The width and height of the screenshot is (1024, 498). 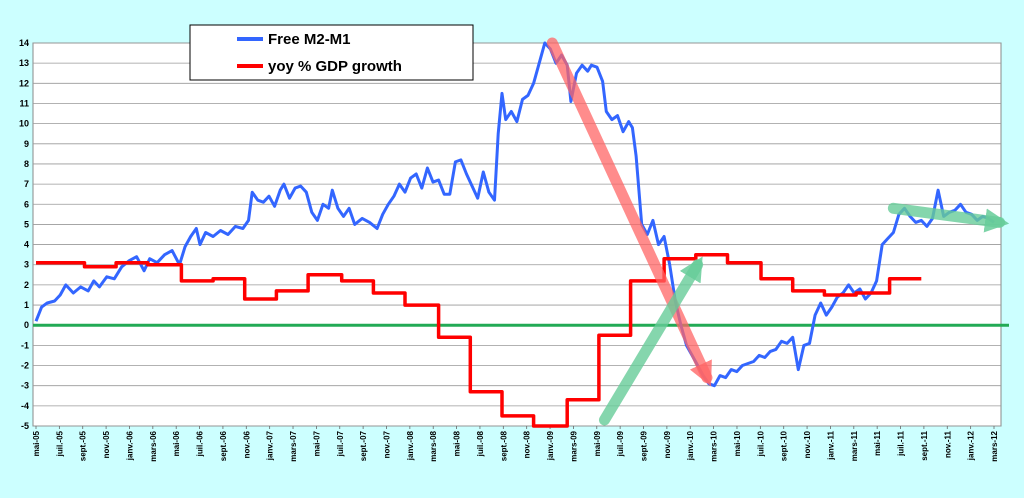 I want to click on y-tick-label: 10, so click(x=24, y=124).